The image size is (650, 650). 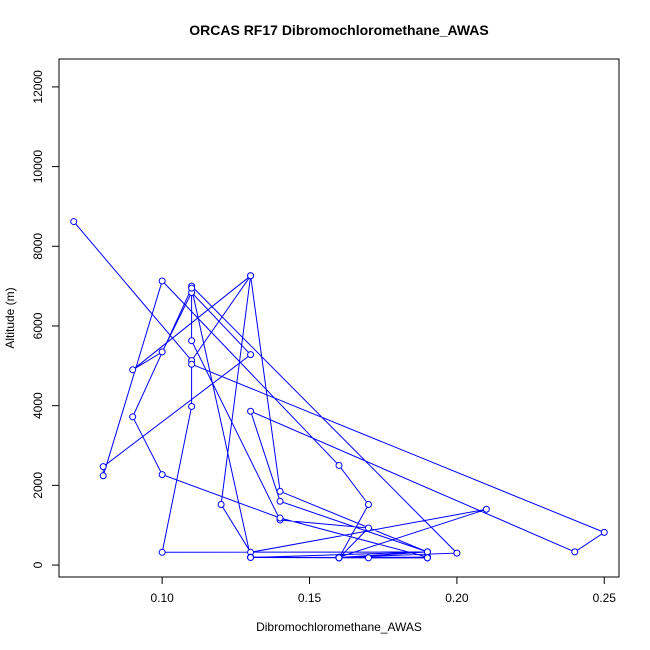 What do you see at coordinates (38, 87) in the screenshot?
I see `y-tick-label: 12000` at bounding box center [38, 87].